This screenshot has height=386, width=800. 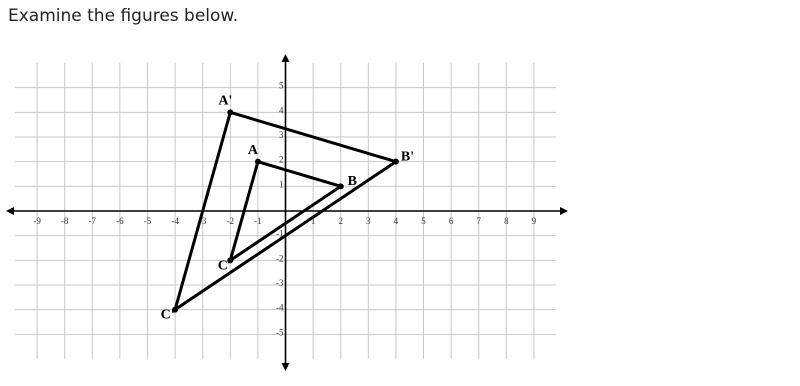 What do you see at coordinates (396, 221) in the screenshot?
I see `x-tick-label: 4` at bounding box center [396, 221].